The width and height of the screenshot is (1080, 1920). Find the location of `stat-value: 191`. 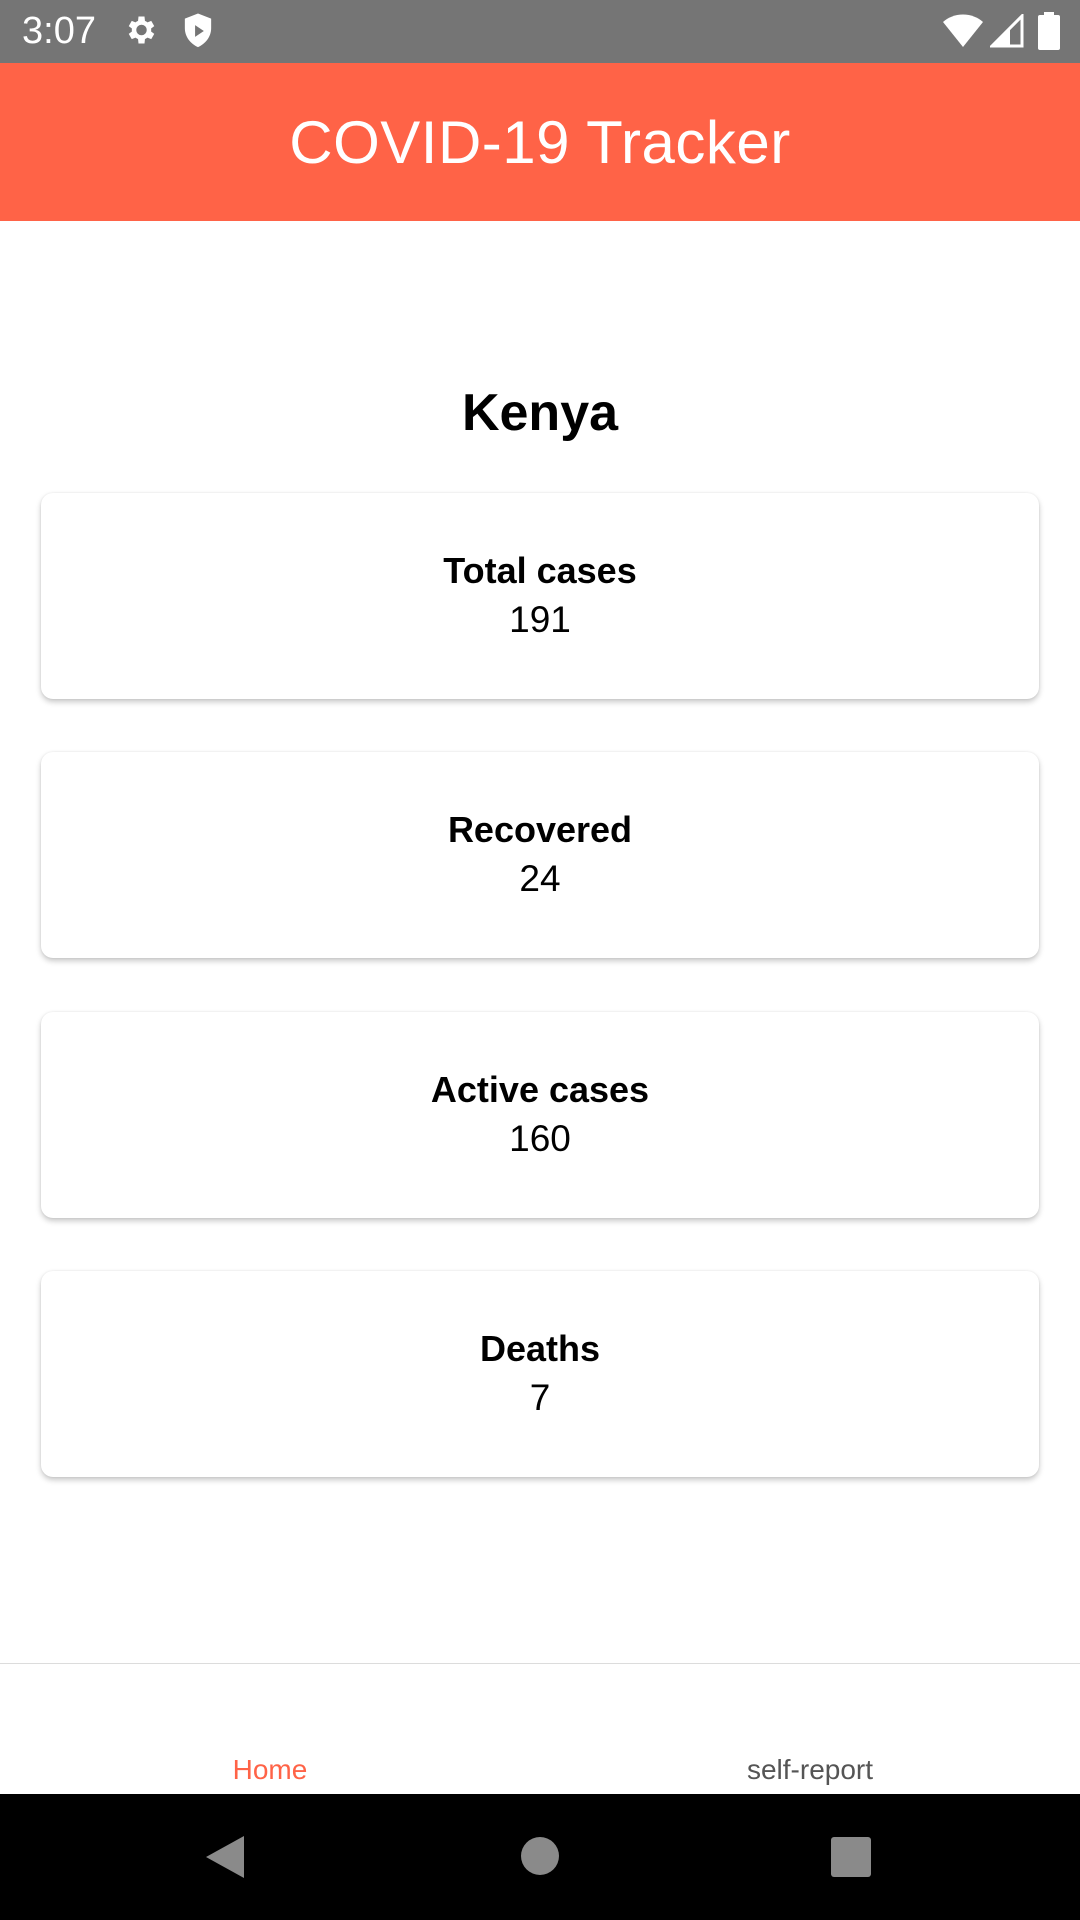

stat-value: 191 is located at coordinates (540, 619).